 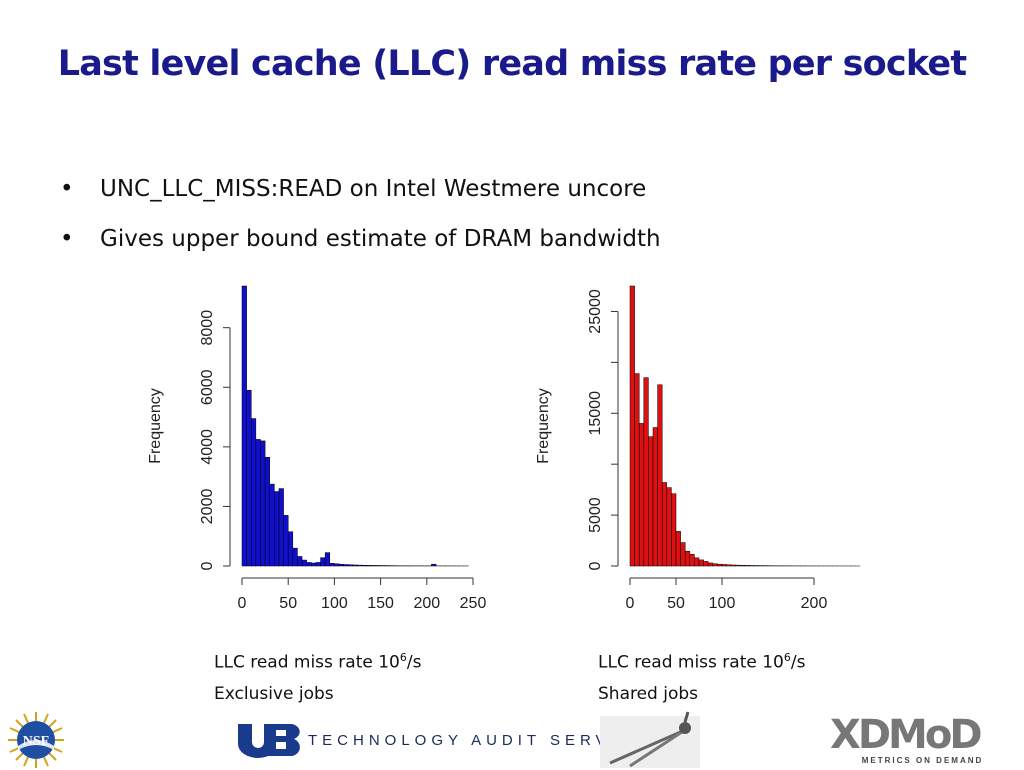 I want to click on x-tick-label: 150, so click(x=380, y=603).